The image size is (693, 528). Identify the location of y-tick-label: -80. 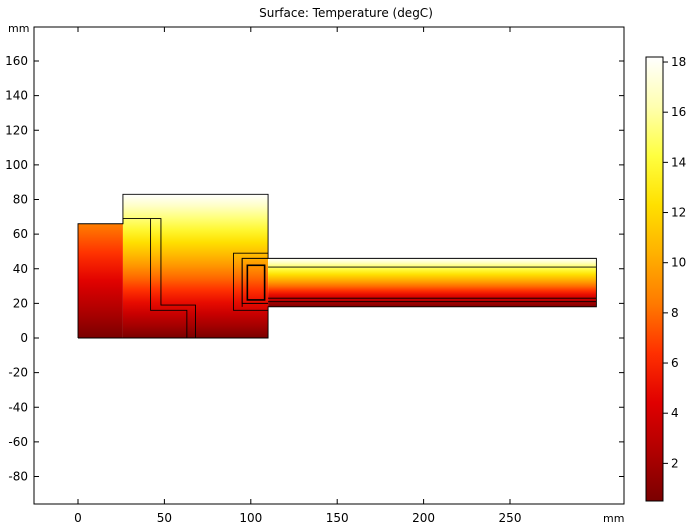
(18, 477).